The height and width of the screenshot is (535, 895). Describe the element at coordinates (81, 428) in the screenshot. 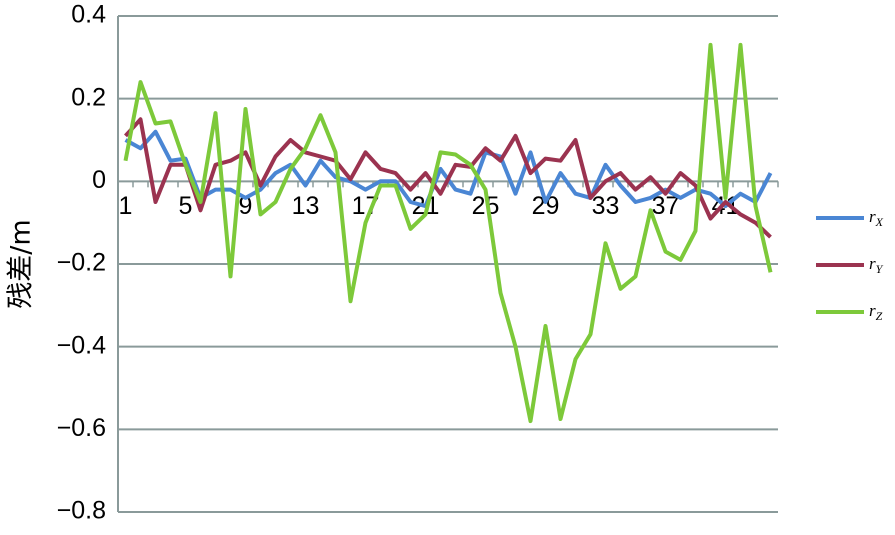

I see `y-tick-label: −0.6` at that location.